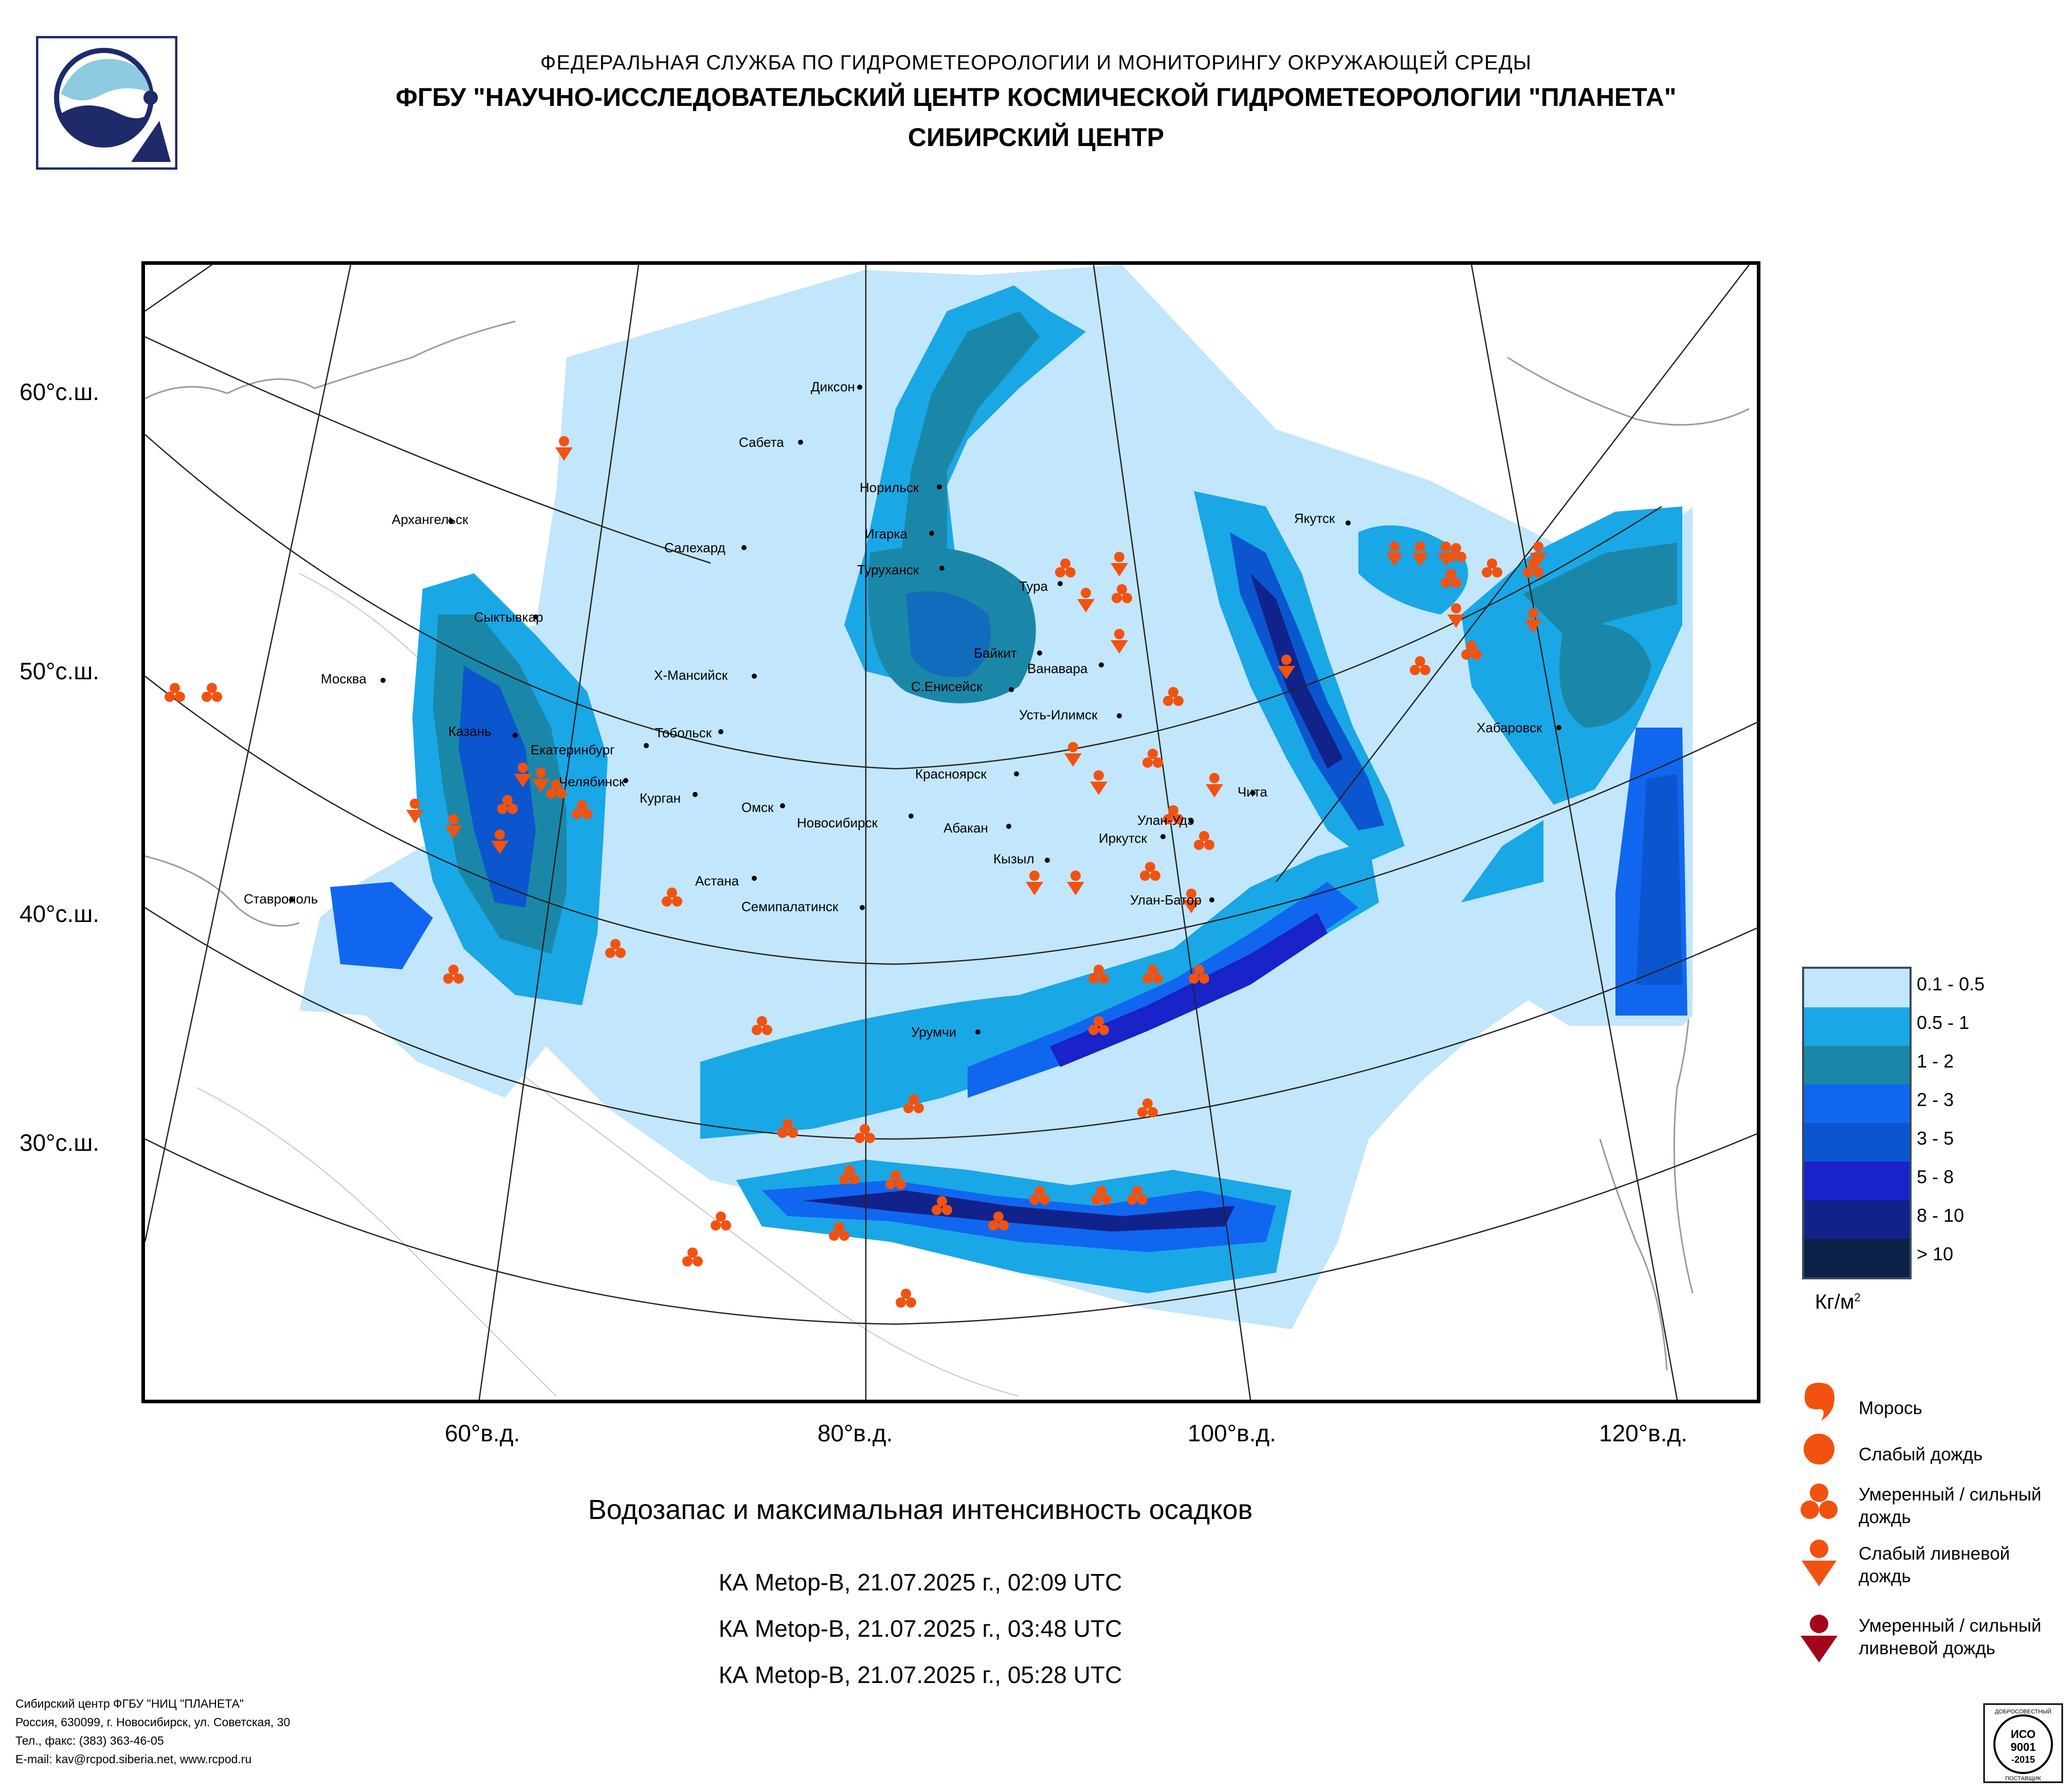 The image size is (2072, 1791). I want to click on legend-label: 0.1 - 0.5, so click(1951, 983).